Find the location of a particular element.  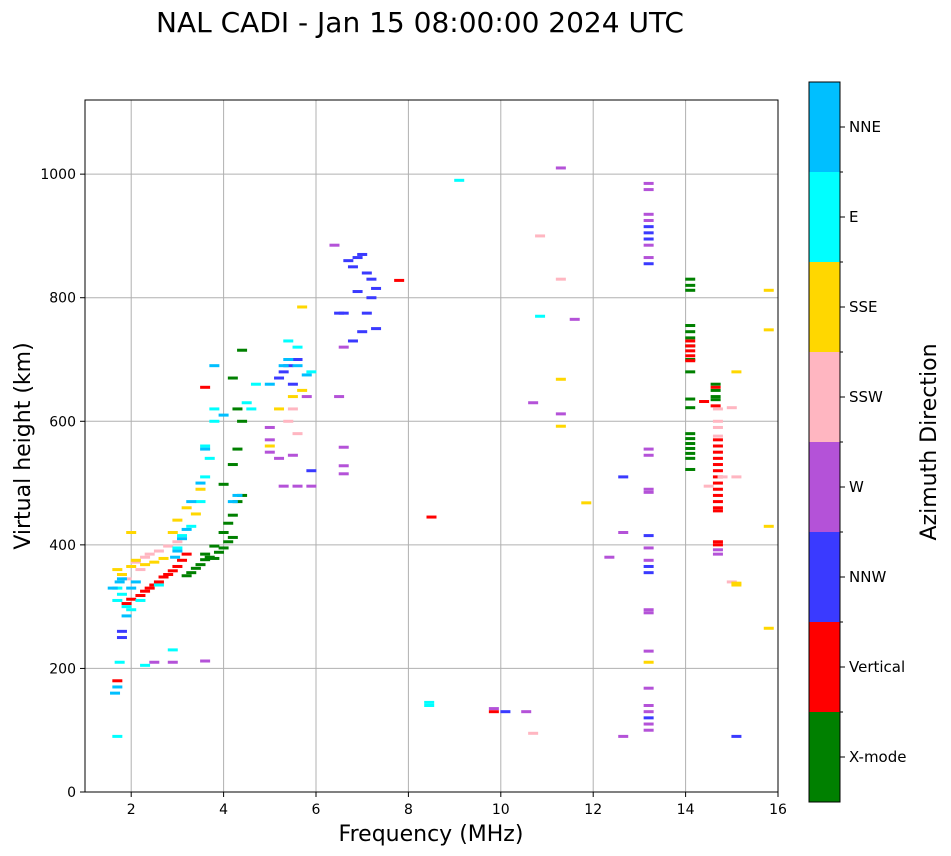

x-axis-ticks: 2 4 6 8 10 12 14 16 is located at coordinates (457, 805).